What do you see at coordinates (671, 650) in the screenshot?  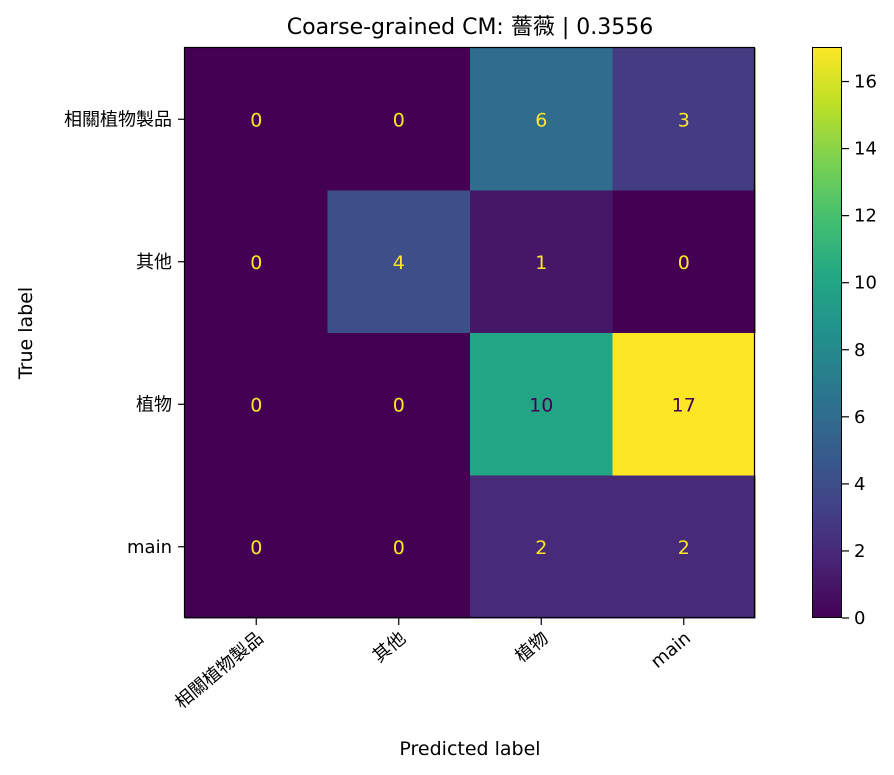 I see `x-tick-label: main` at bounding box center [671, 650].